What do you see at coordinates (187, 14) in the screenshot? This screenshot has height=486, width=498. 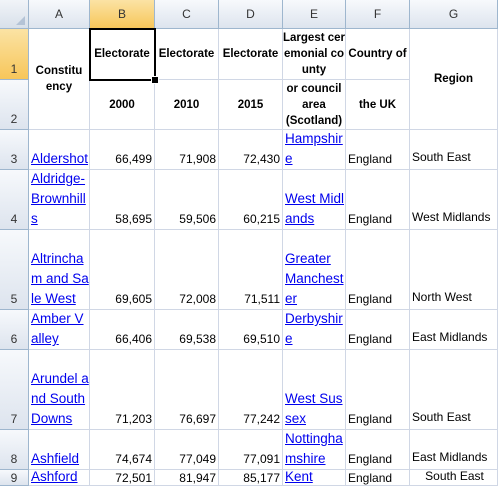 I see `column-header-c: C` at bounding box center [187, 14].